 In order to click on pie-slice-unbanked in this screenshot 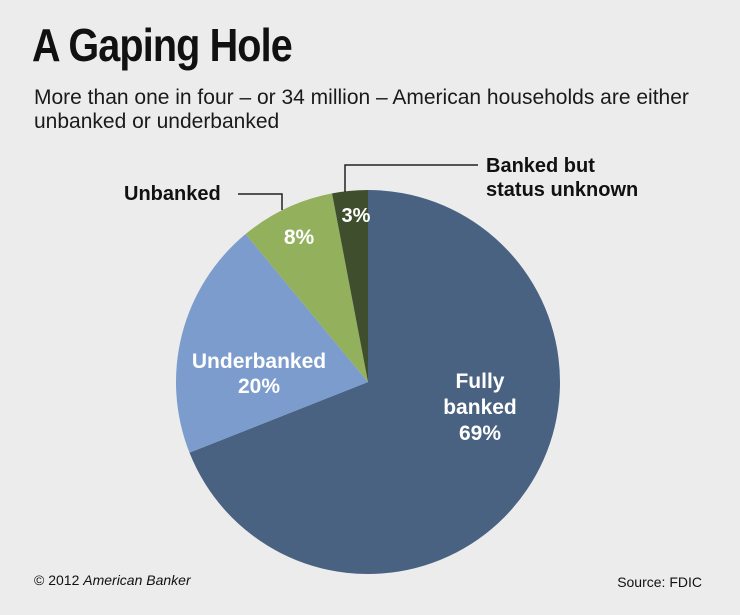, I will do `click(306, 287)`.